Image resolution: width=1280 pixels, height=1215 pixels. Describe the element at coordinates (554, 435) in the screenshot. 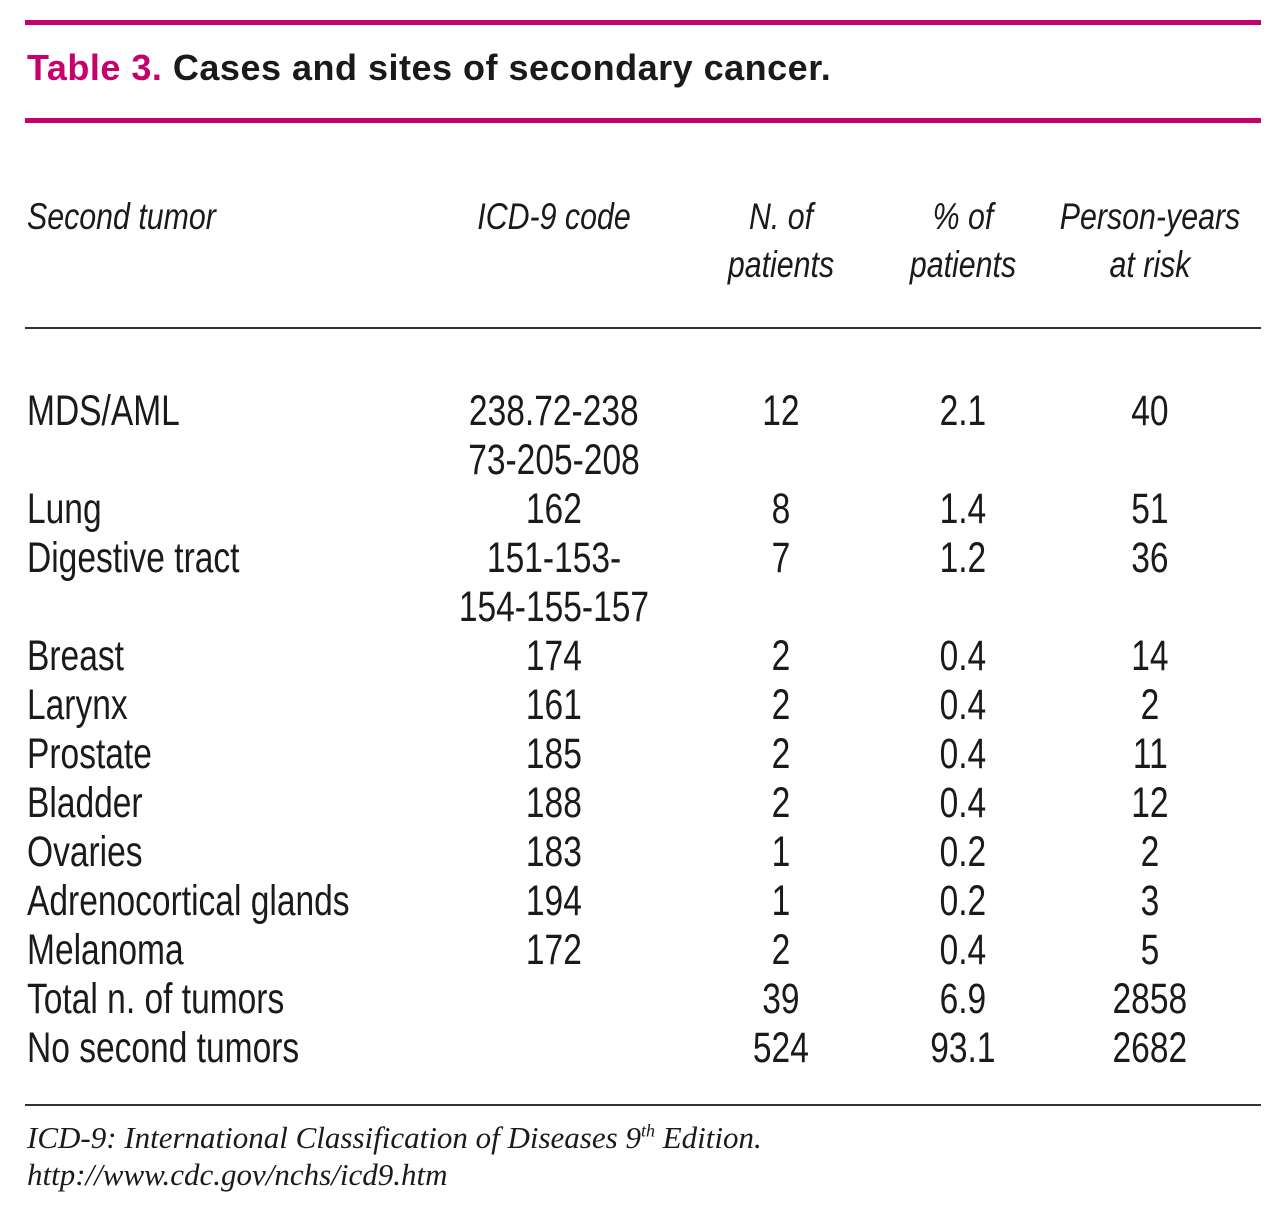

I see `cell-icd9-code: 238.72-238 73-205-208` at that location.